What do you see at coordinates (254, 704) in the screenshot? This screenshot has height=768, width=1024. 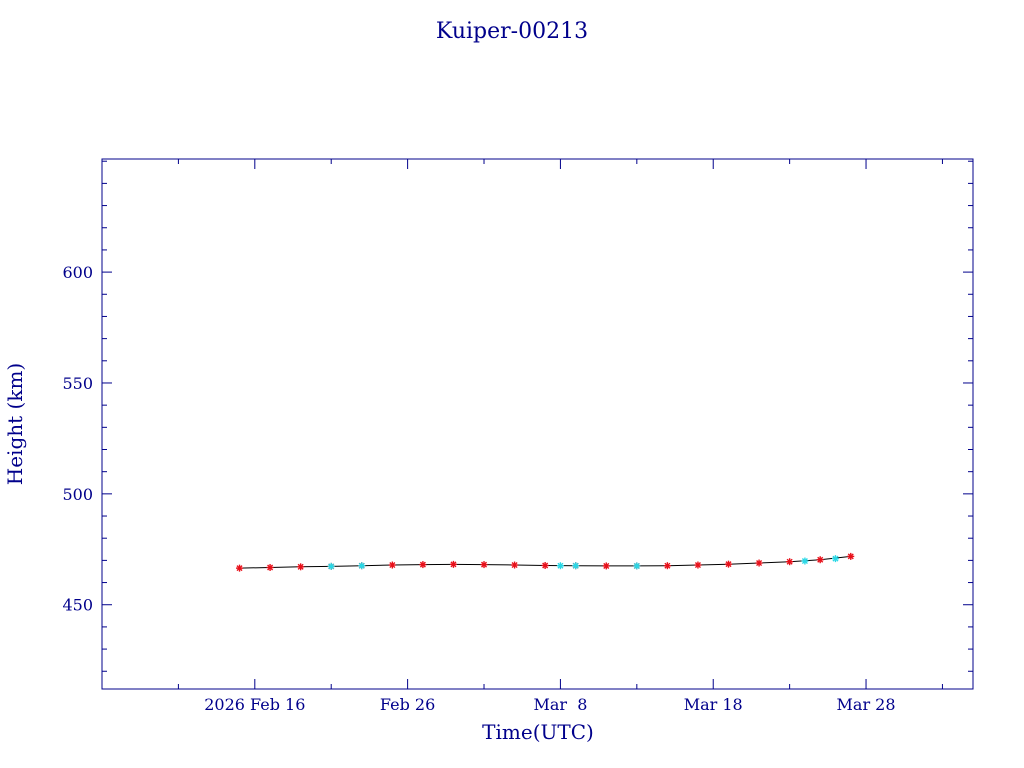 I see `x-tick-label: 2026 Feb 16` at bounding box center [254, 704].